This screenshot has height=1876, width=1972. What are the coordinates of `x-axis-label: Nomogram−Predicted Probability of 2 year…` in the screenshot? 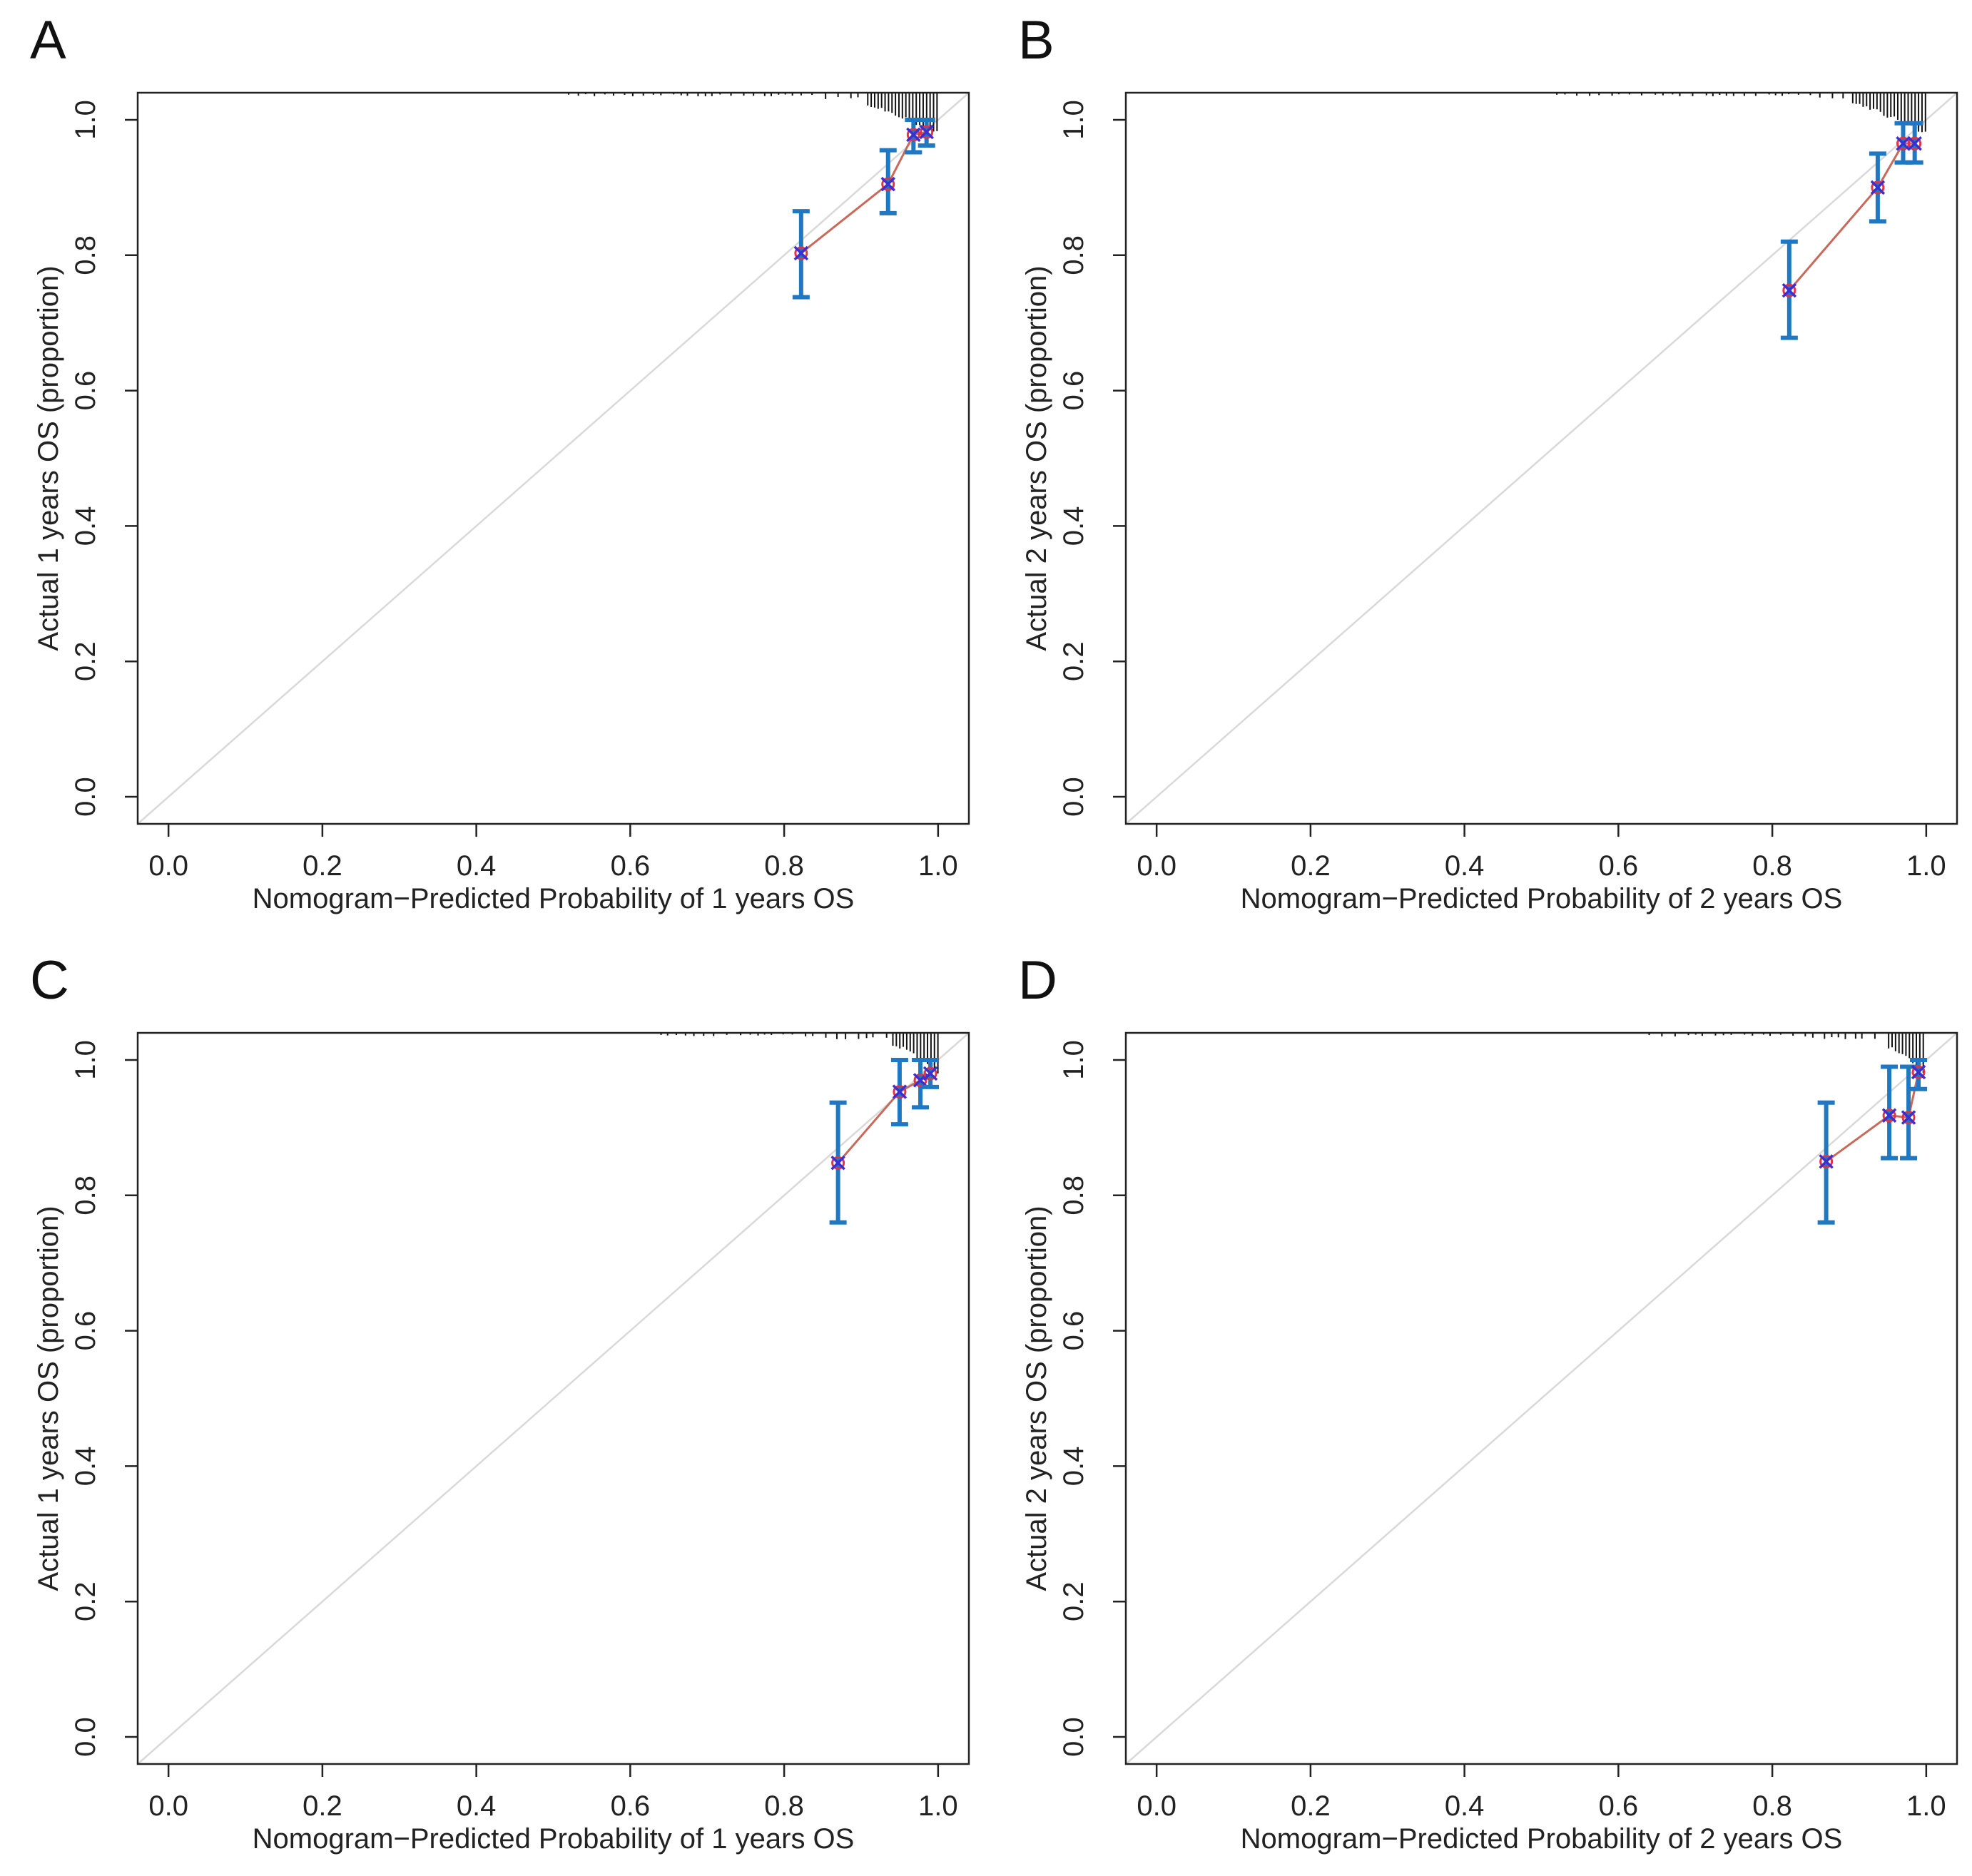 It's located at (1542, 1839).